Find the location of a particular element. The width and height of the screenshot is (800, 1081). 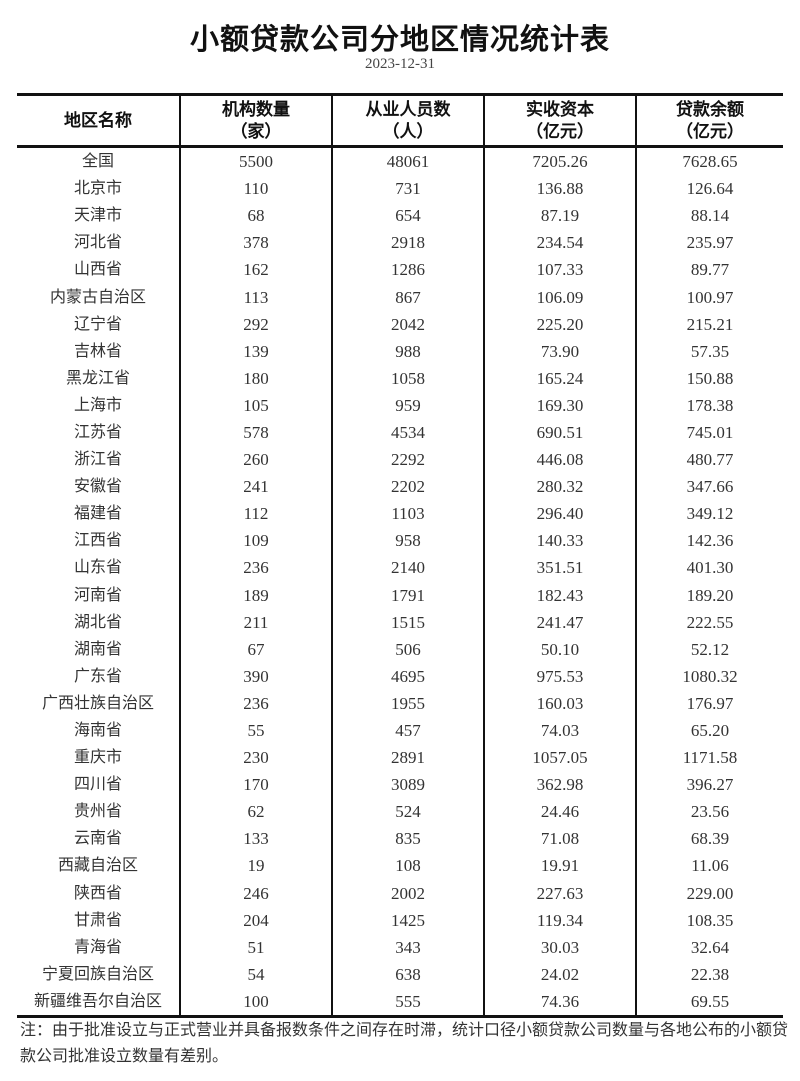

cell-employee-count: 835 is located at coordinates (407, 839).